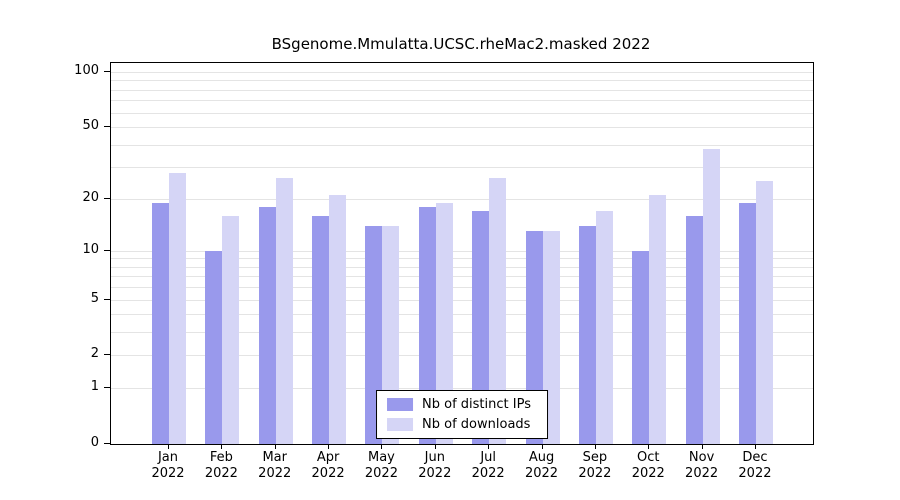  Describe the element at coordinates (86, 70) in the screenshot. I see `y-tick-label: 100` at that location.